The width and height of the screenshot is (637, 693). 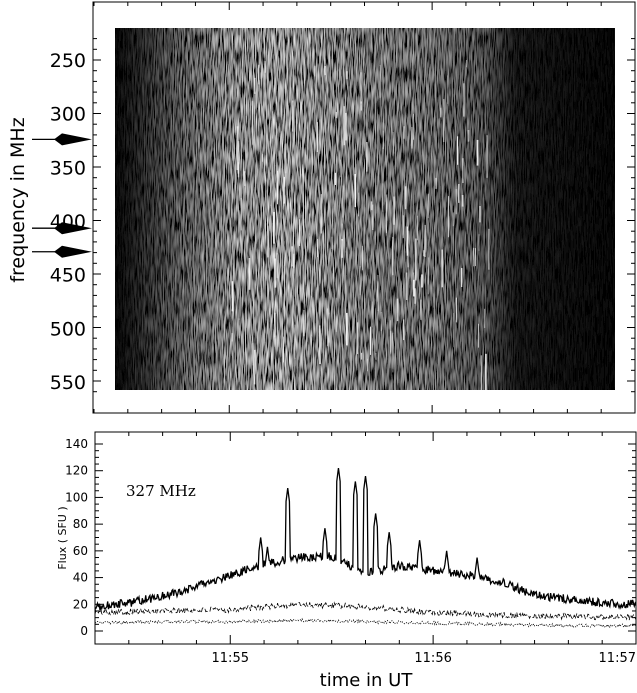 I want to click on flux-tick-label: 140, so click(x=76, y=444).